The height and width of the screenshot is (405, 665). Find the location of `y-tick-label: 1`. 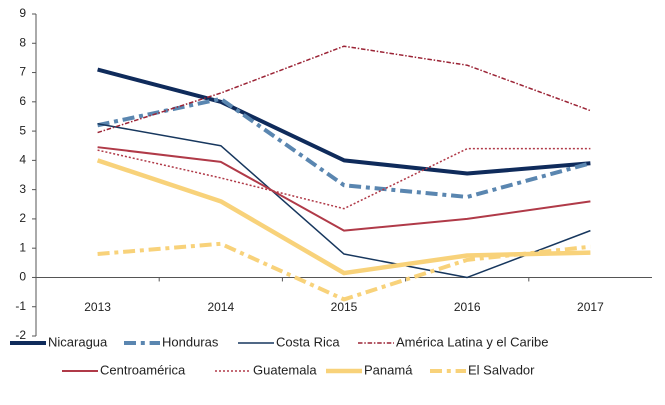

y-tick-label: 1 is located at coordinates (22, 247).